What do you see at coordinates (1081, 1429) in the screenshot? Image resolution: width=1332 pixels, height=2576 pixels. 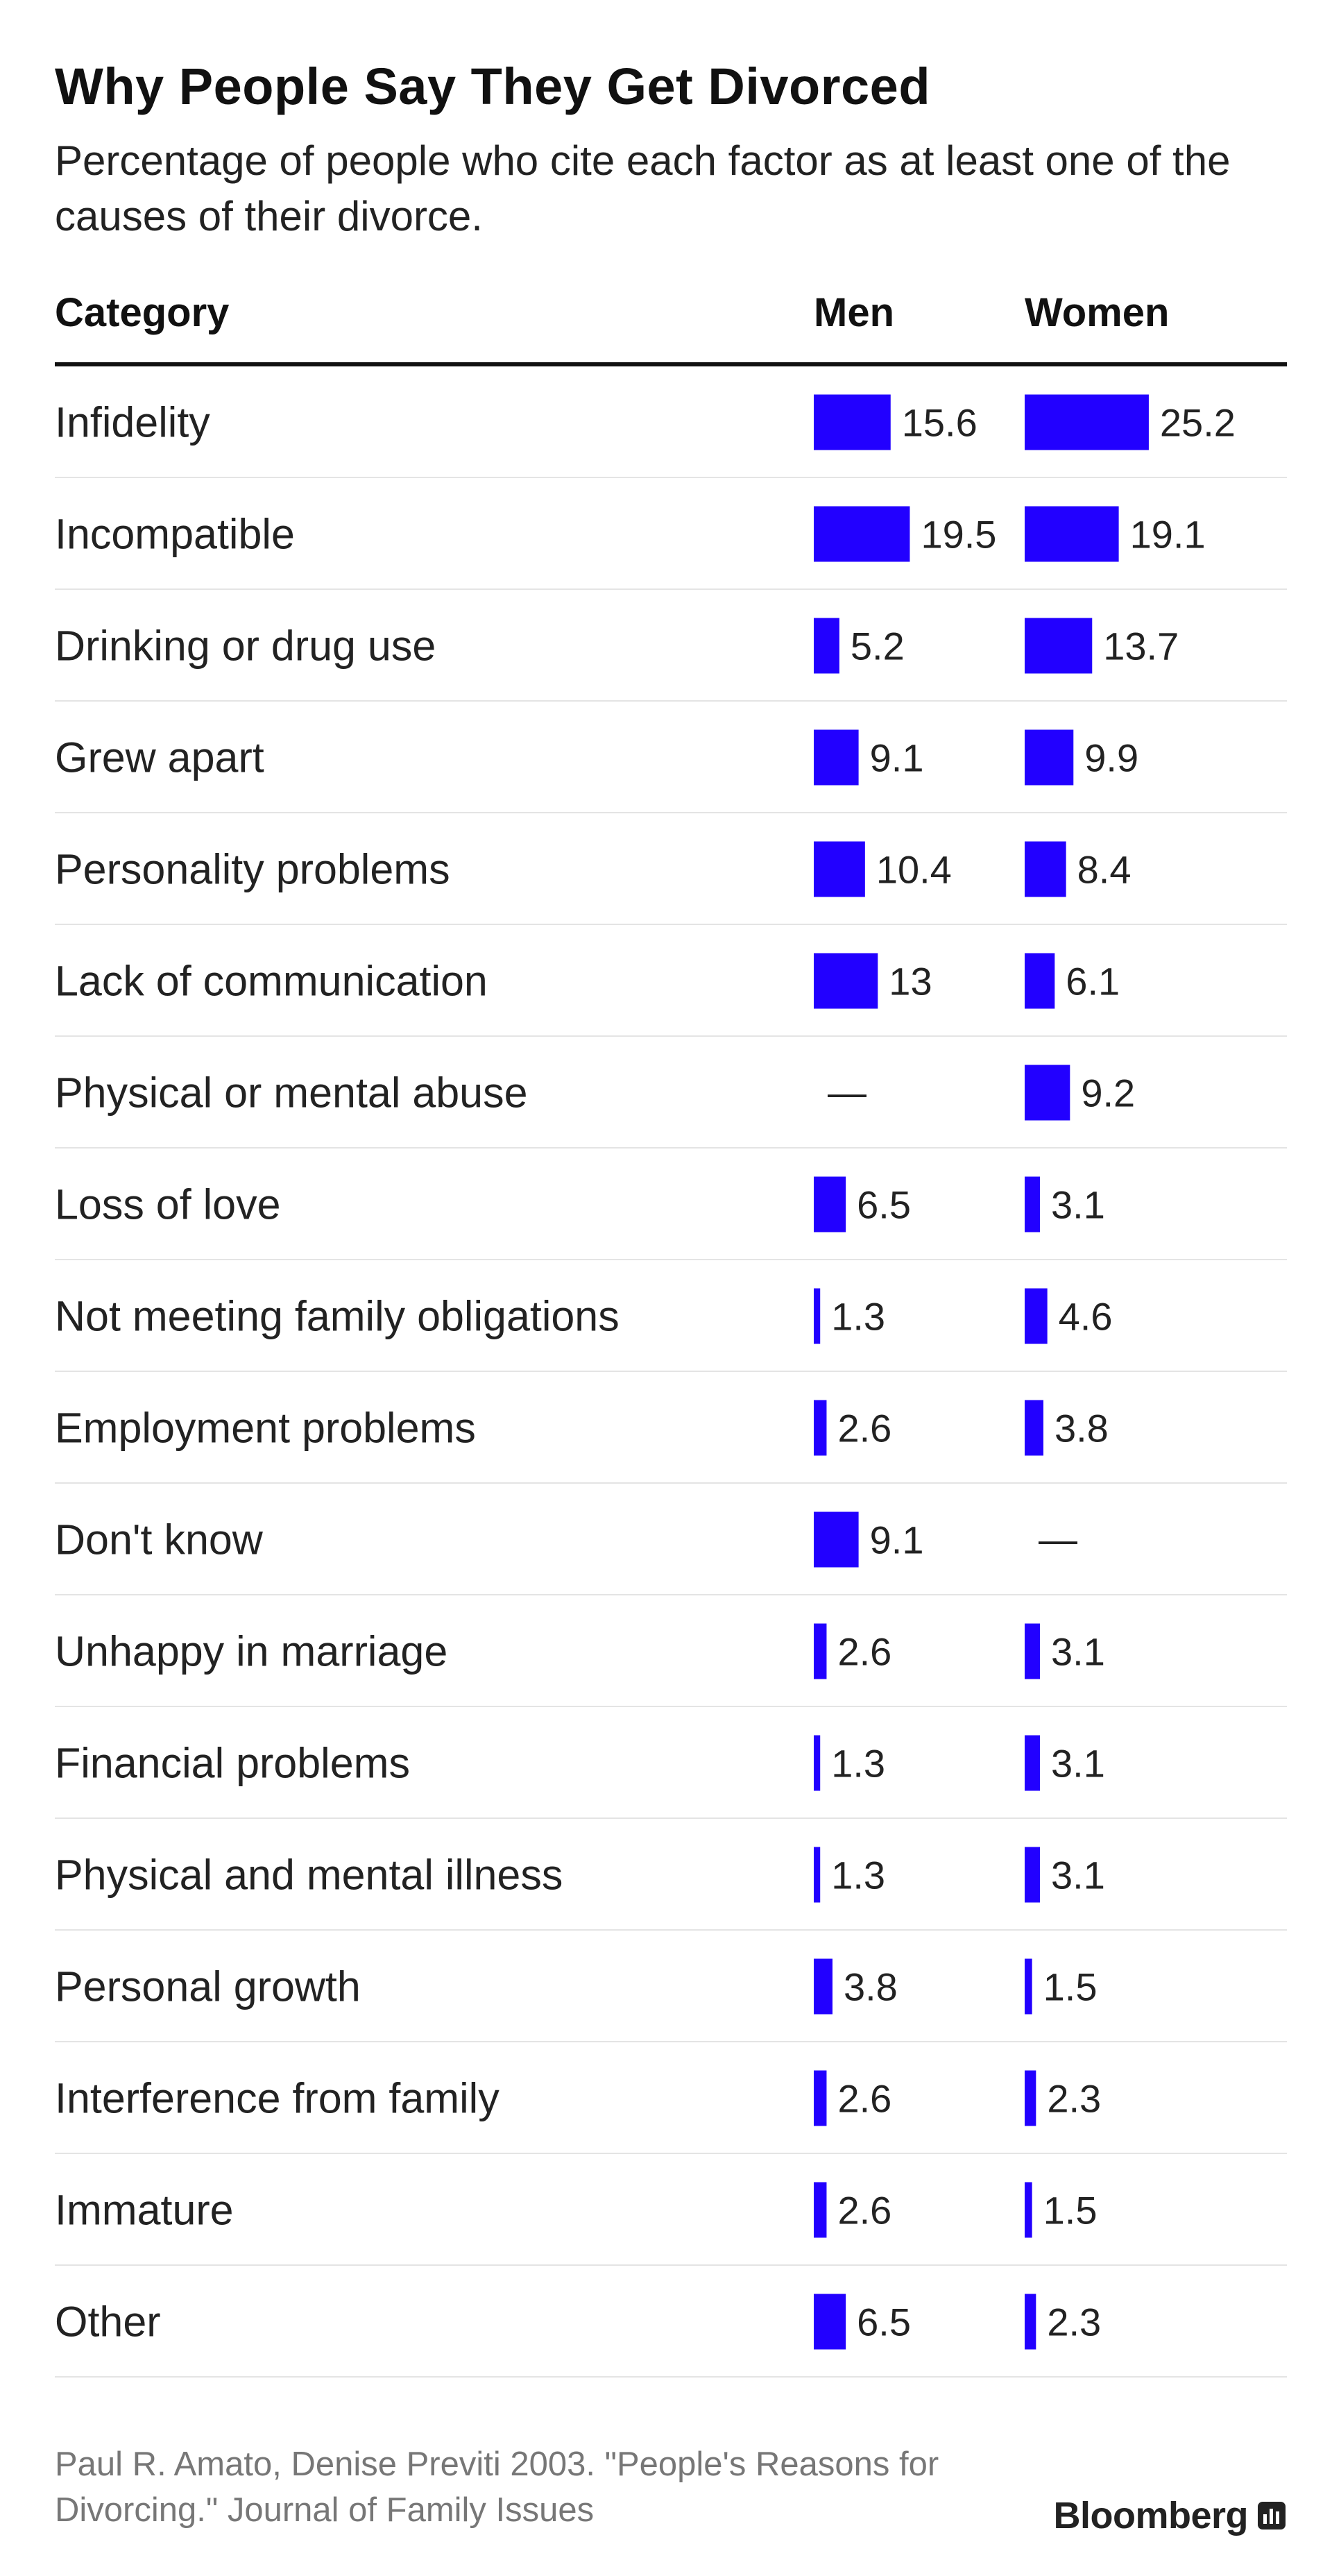 I see `women-value-label: 3.8` at bounding box center [1081, 1429].